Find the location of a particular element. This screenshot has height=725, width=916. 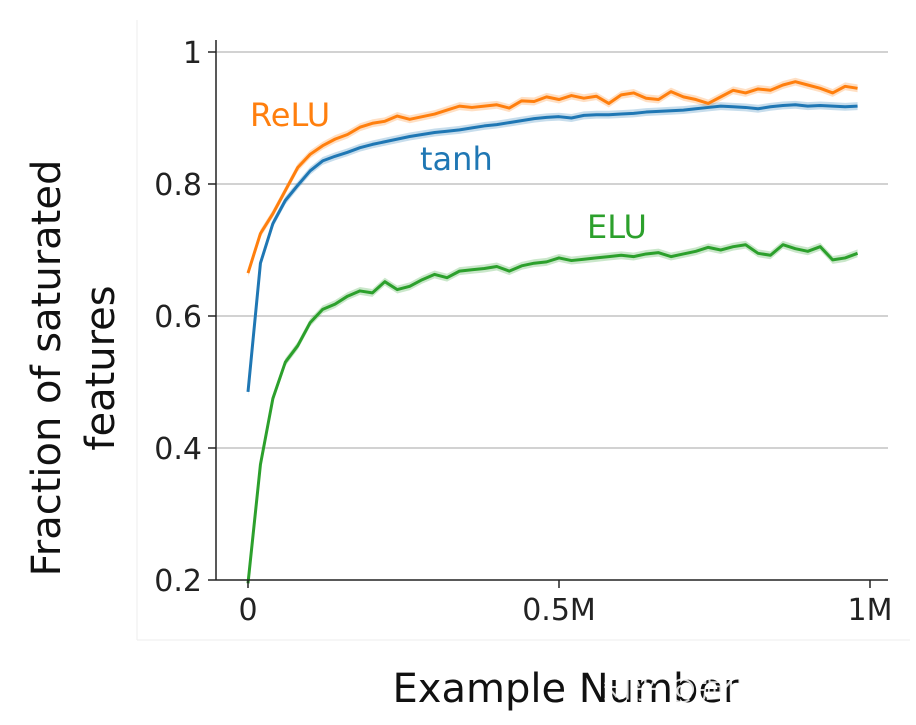

y-tick-label-2: 0.6 is located at coordinates (178, 317).